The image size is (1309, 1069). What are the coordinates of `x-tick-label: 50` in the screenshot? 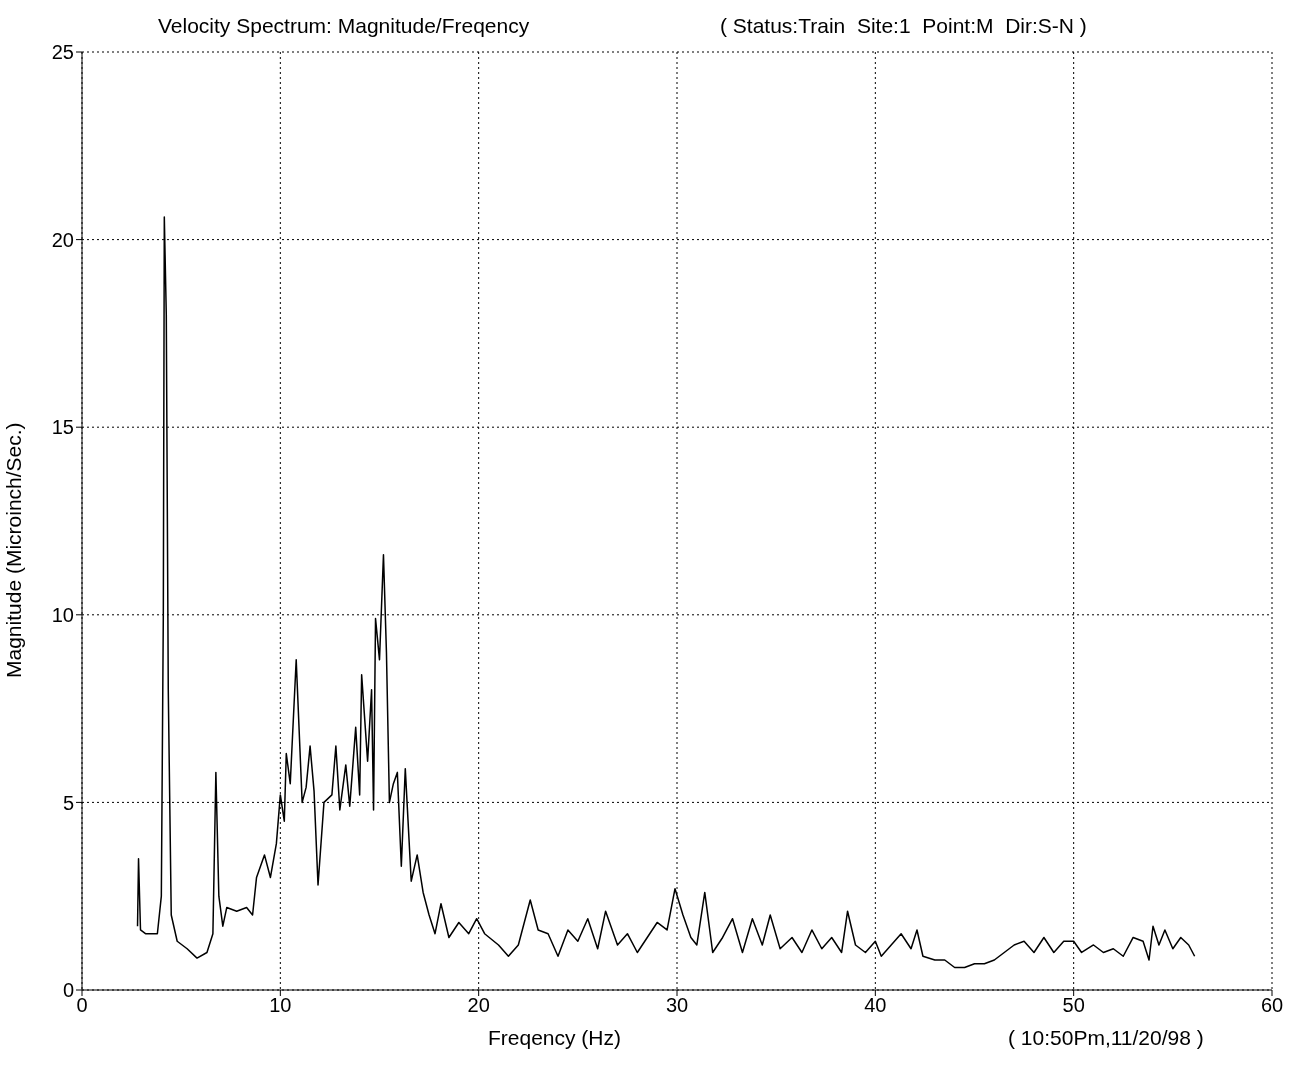 It's located at (1073, 1005).